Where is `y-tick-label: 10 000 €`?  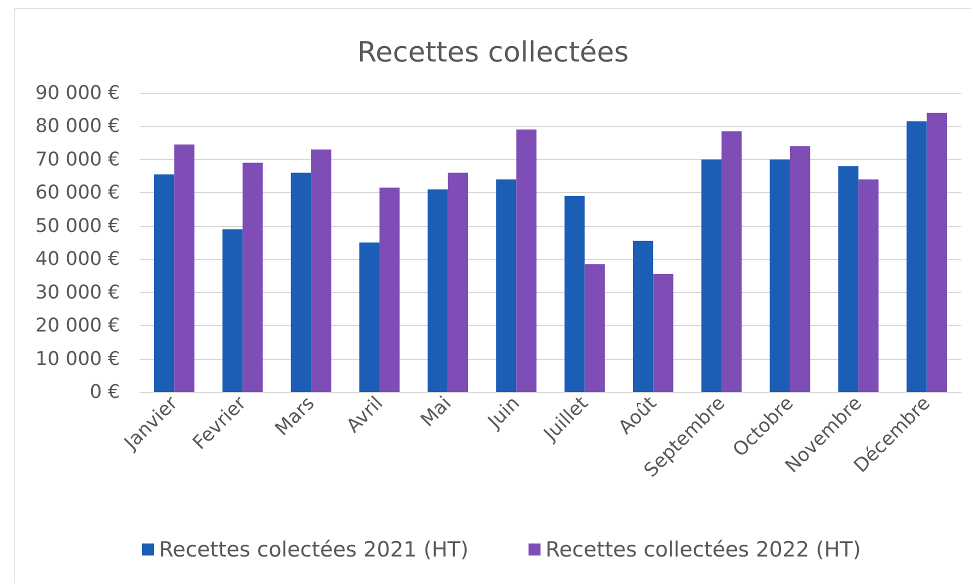 y-tick-label: 10 000 € is located at coordinates (77, 359).